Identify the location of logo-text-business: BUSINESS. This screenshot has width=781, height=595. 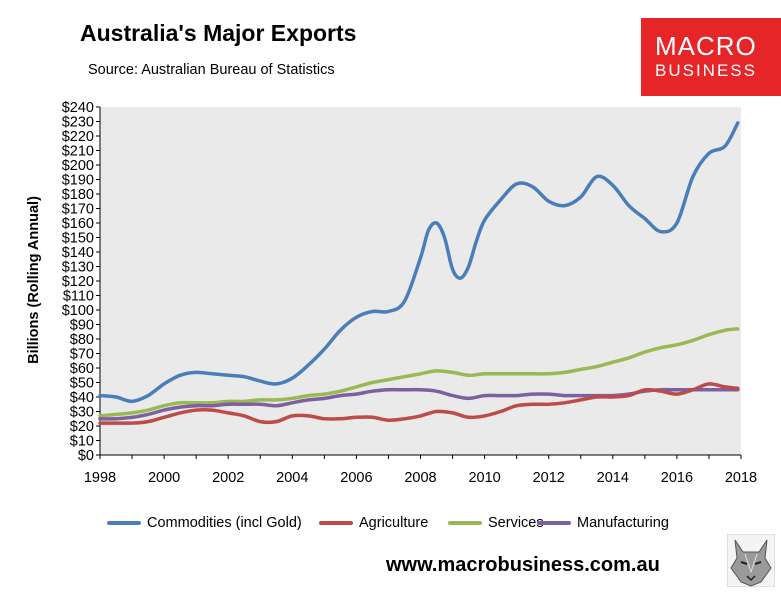
(706, 70).